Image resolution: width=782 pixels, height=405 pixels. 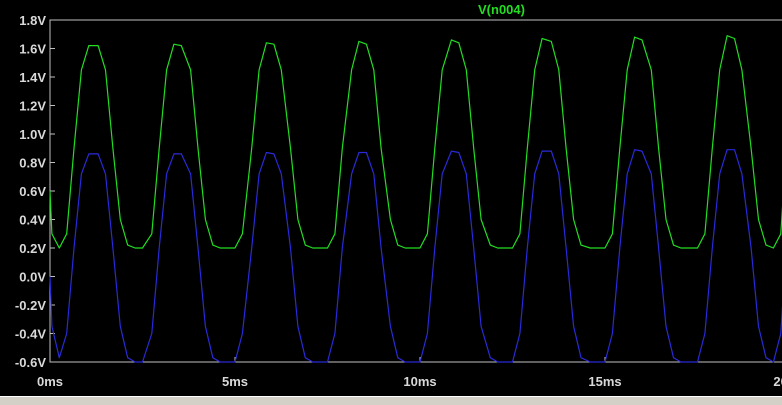 I want to click on y-tick-label: 0.0V, so click(x=32, y=277).